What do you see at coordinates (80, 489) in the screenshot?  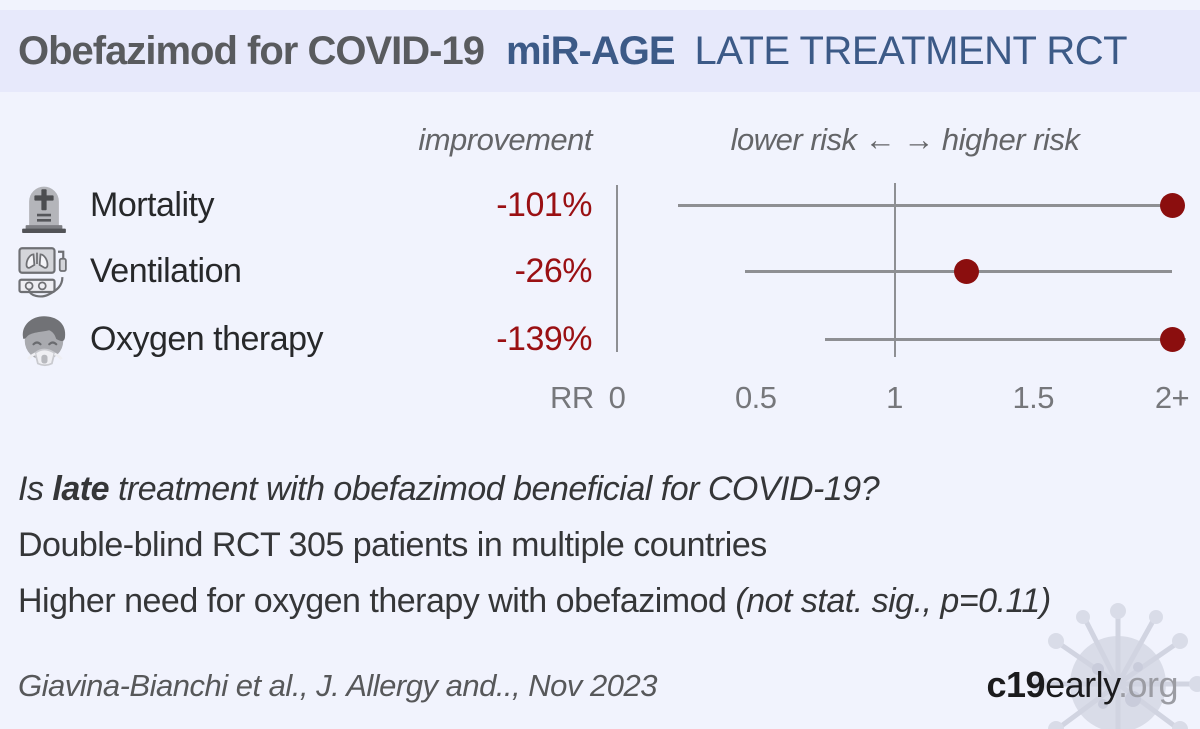 I see `question-bold-word: late` at bounding box center [80, 489].